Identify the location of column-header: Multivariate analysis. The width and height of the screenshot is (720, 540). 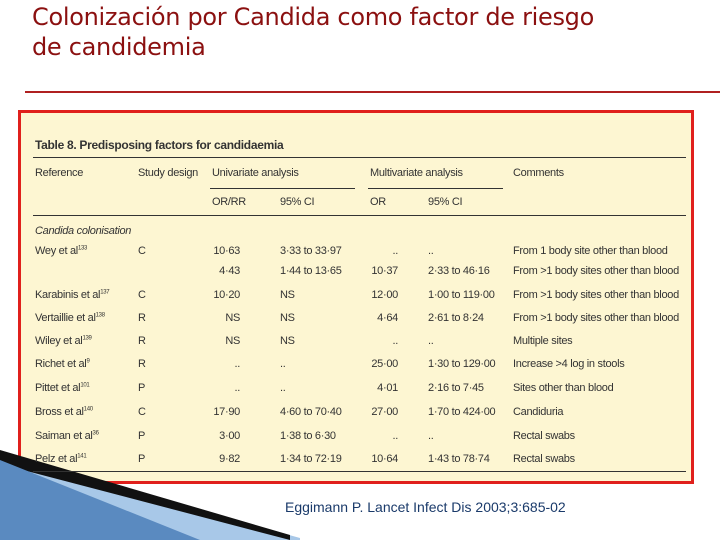
(416, 173).